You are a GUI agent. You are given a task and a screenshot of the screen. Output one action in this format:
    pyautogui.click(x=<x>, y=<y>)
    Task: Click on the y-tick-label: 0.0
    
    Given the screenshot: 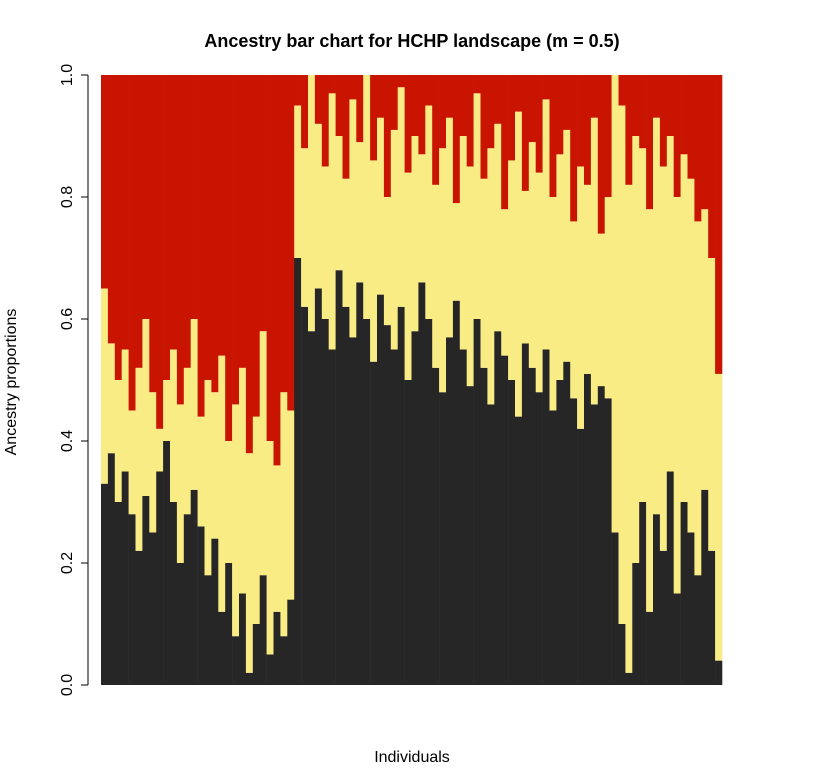 What is the action you would take?
    pyautogui.click(x=67, y=685)
    